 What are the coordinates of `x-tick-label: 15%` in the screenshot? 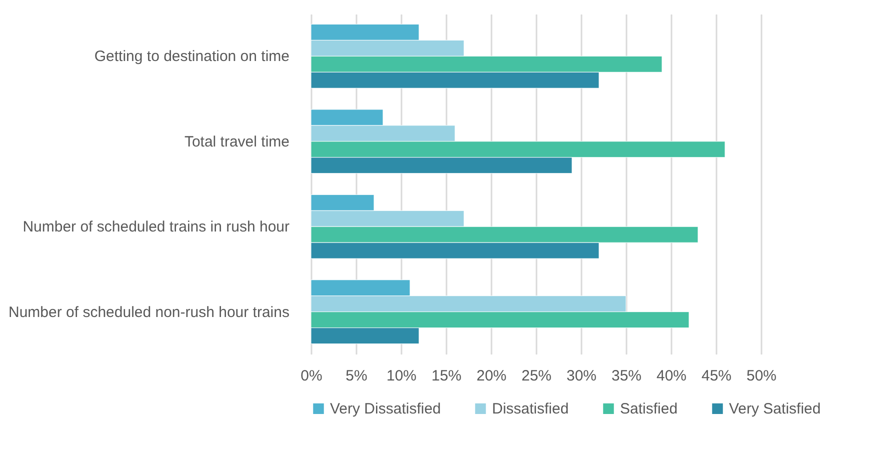 It's located at (446, 376).